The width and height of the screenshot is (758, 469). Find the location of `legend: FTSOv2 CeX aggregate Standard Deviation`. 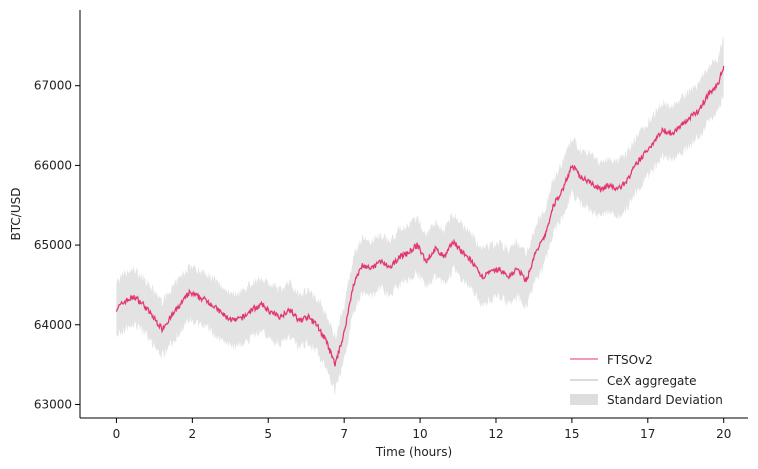

legend: FTSOv2 CeX aggregate Standard Deviation is located at coordinates (646, 380).